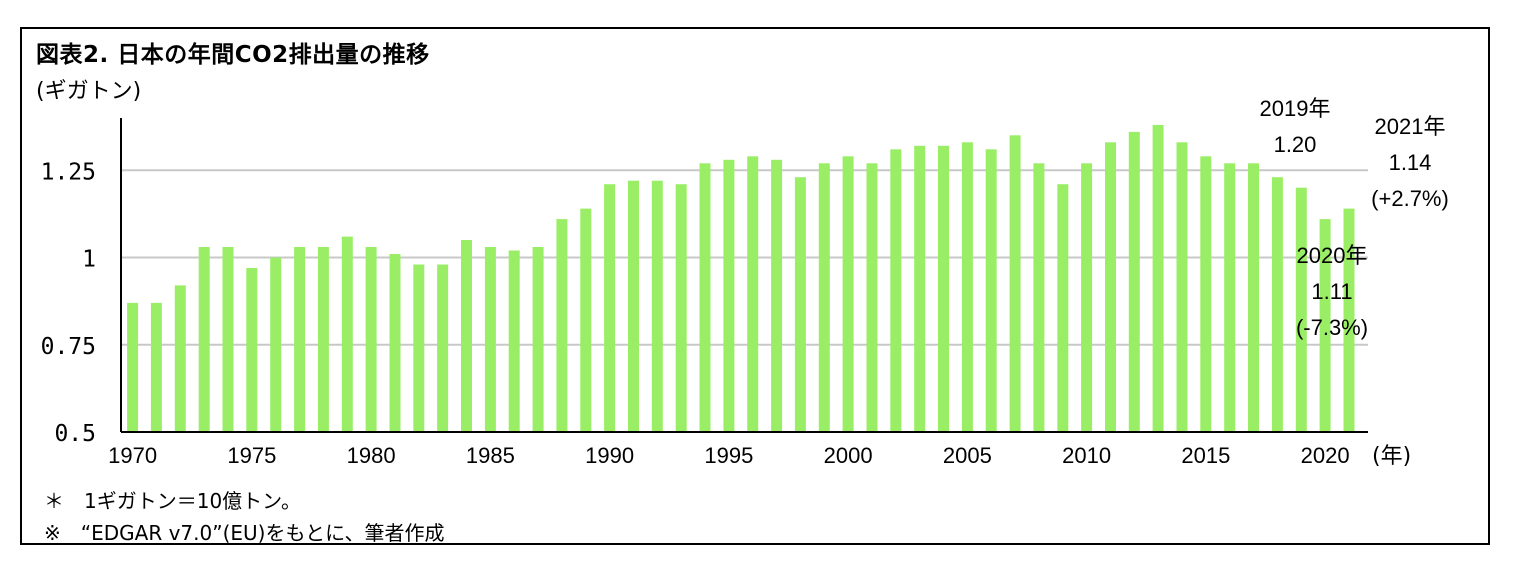 Image resolution: width=1514 pixels, height=578 pixels. Describe the element at coordinates (1325, 455) in the screenshot. I see `x-tick-label: 2020` at that location.